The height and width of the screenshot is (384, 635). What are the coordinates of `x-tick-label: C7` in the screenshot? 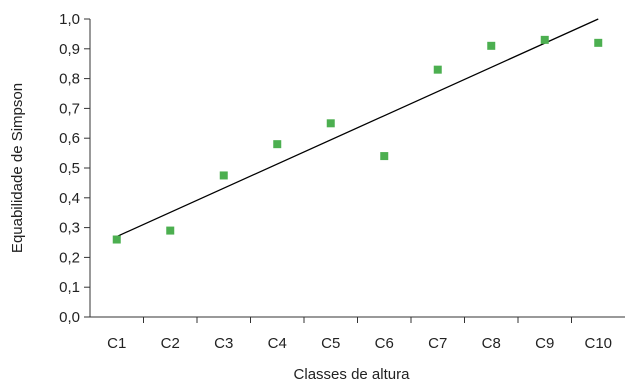 It's located at (437, 343).